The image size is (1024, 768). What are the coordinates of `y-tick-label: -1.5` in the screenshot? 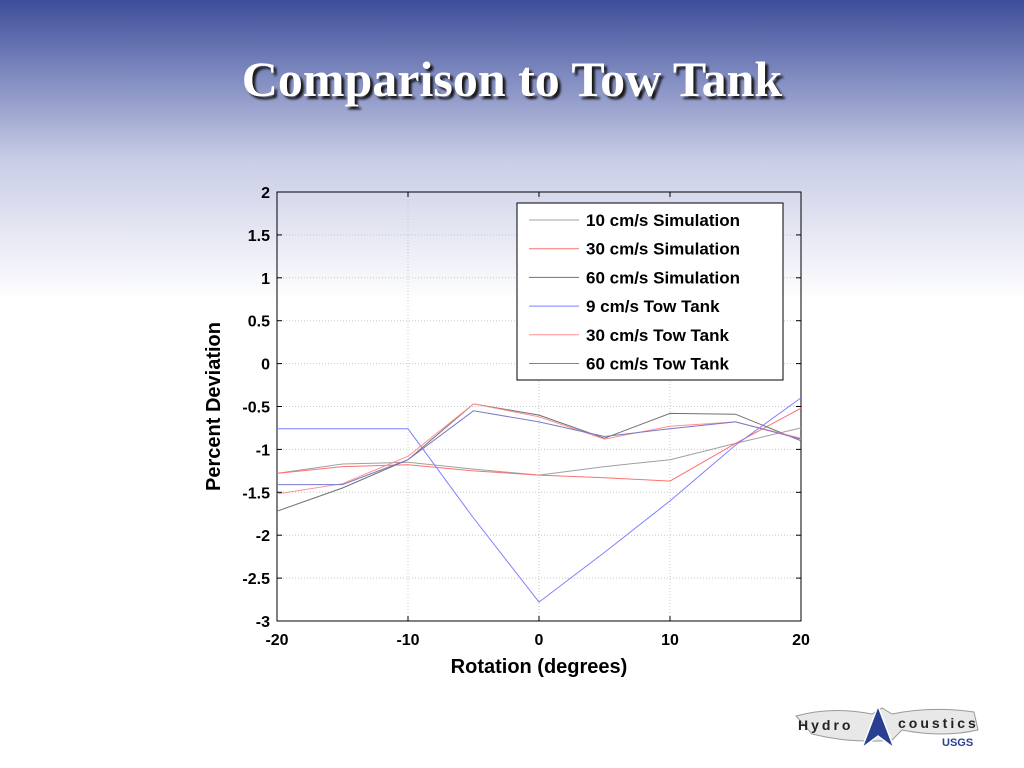 It's located at (256, 493).